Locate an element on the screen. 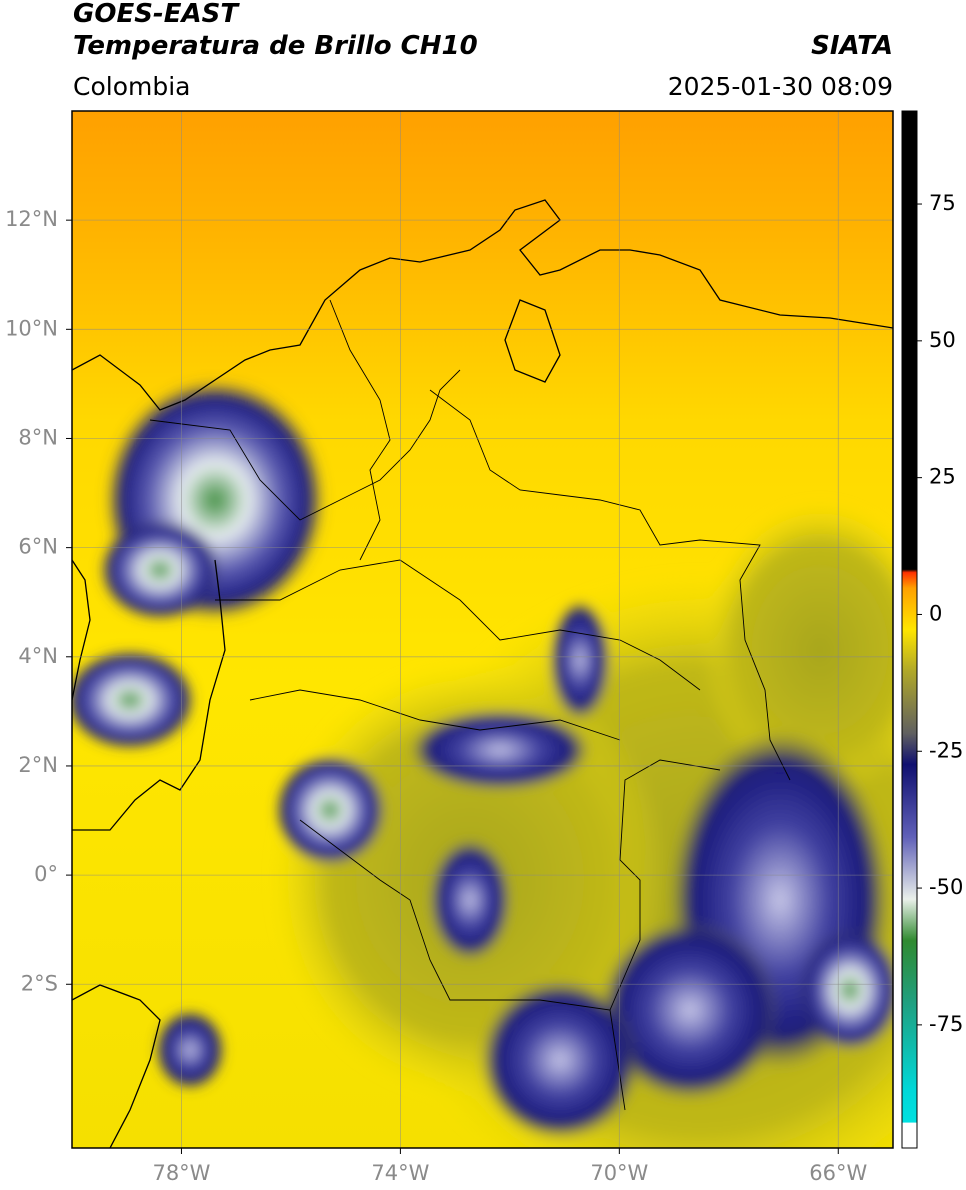 This screenshot has height=1190, width=966. x-tick-label: 74°W is located at coordinates (400, 1173).